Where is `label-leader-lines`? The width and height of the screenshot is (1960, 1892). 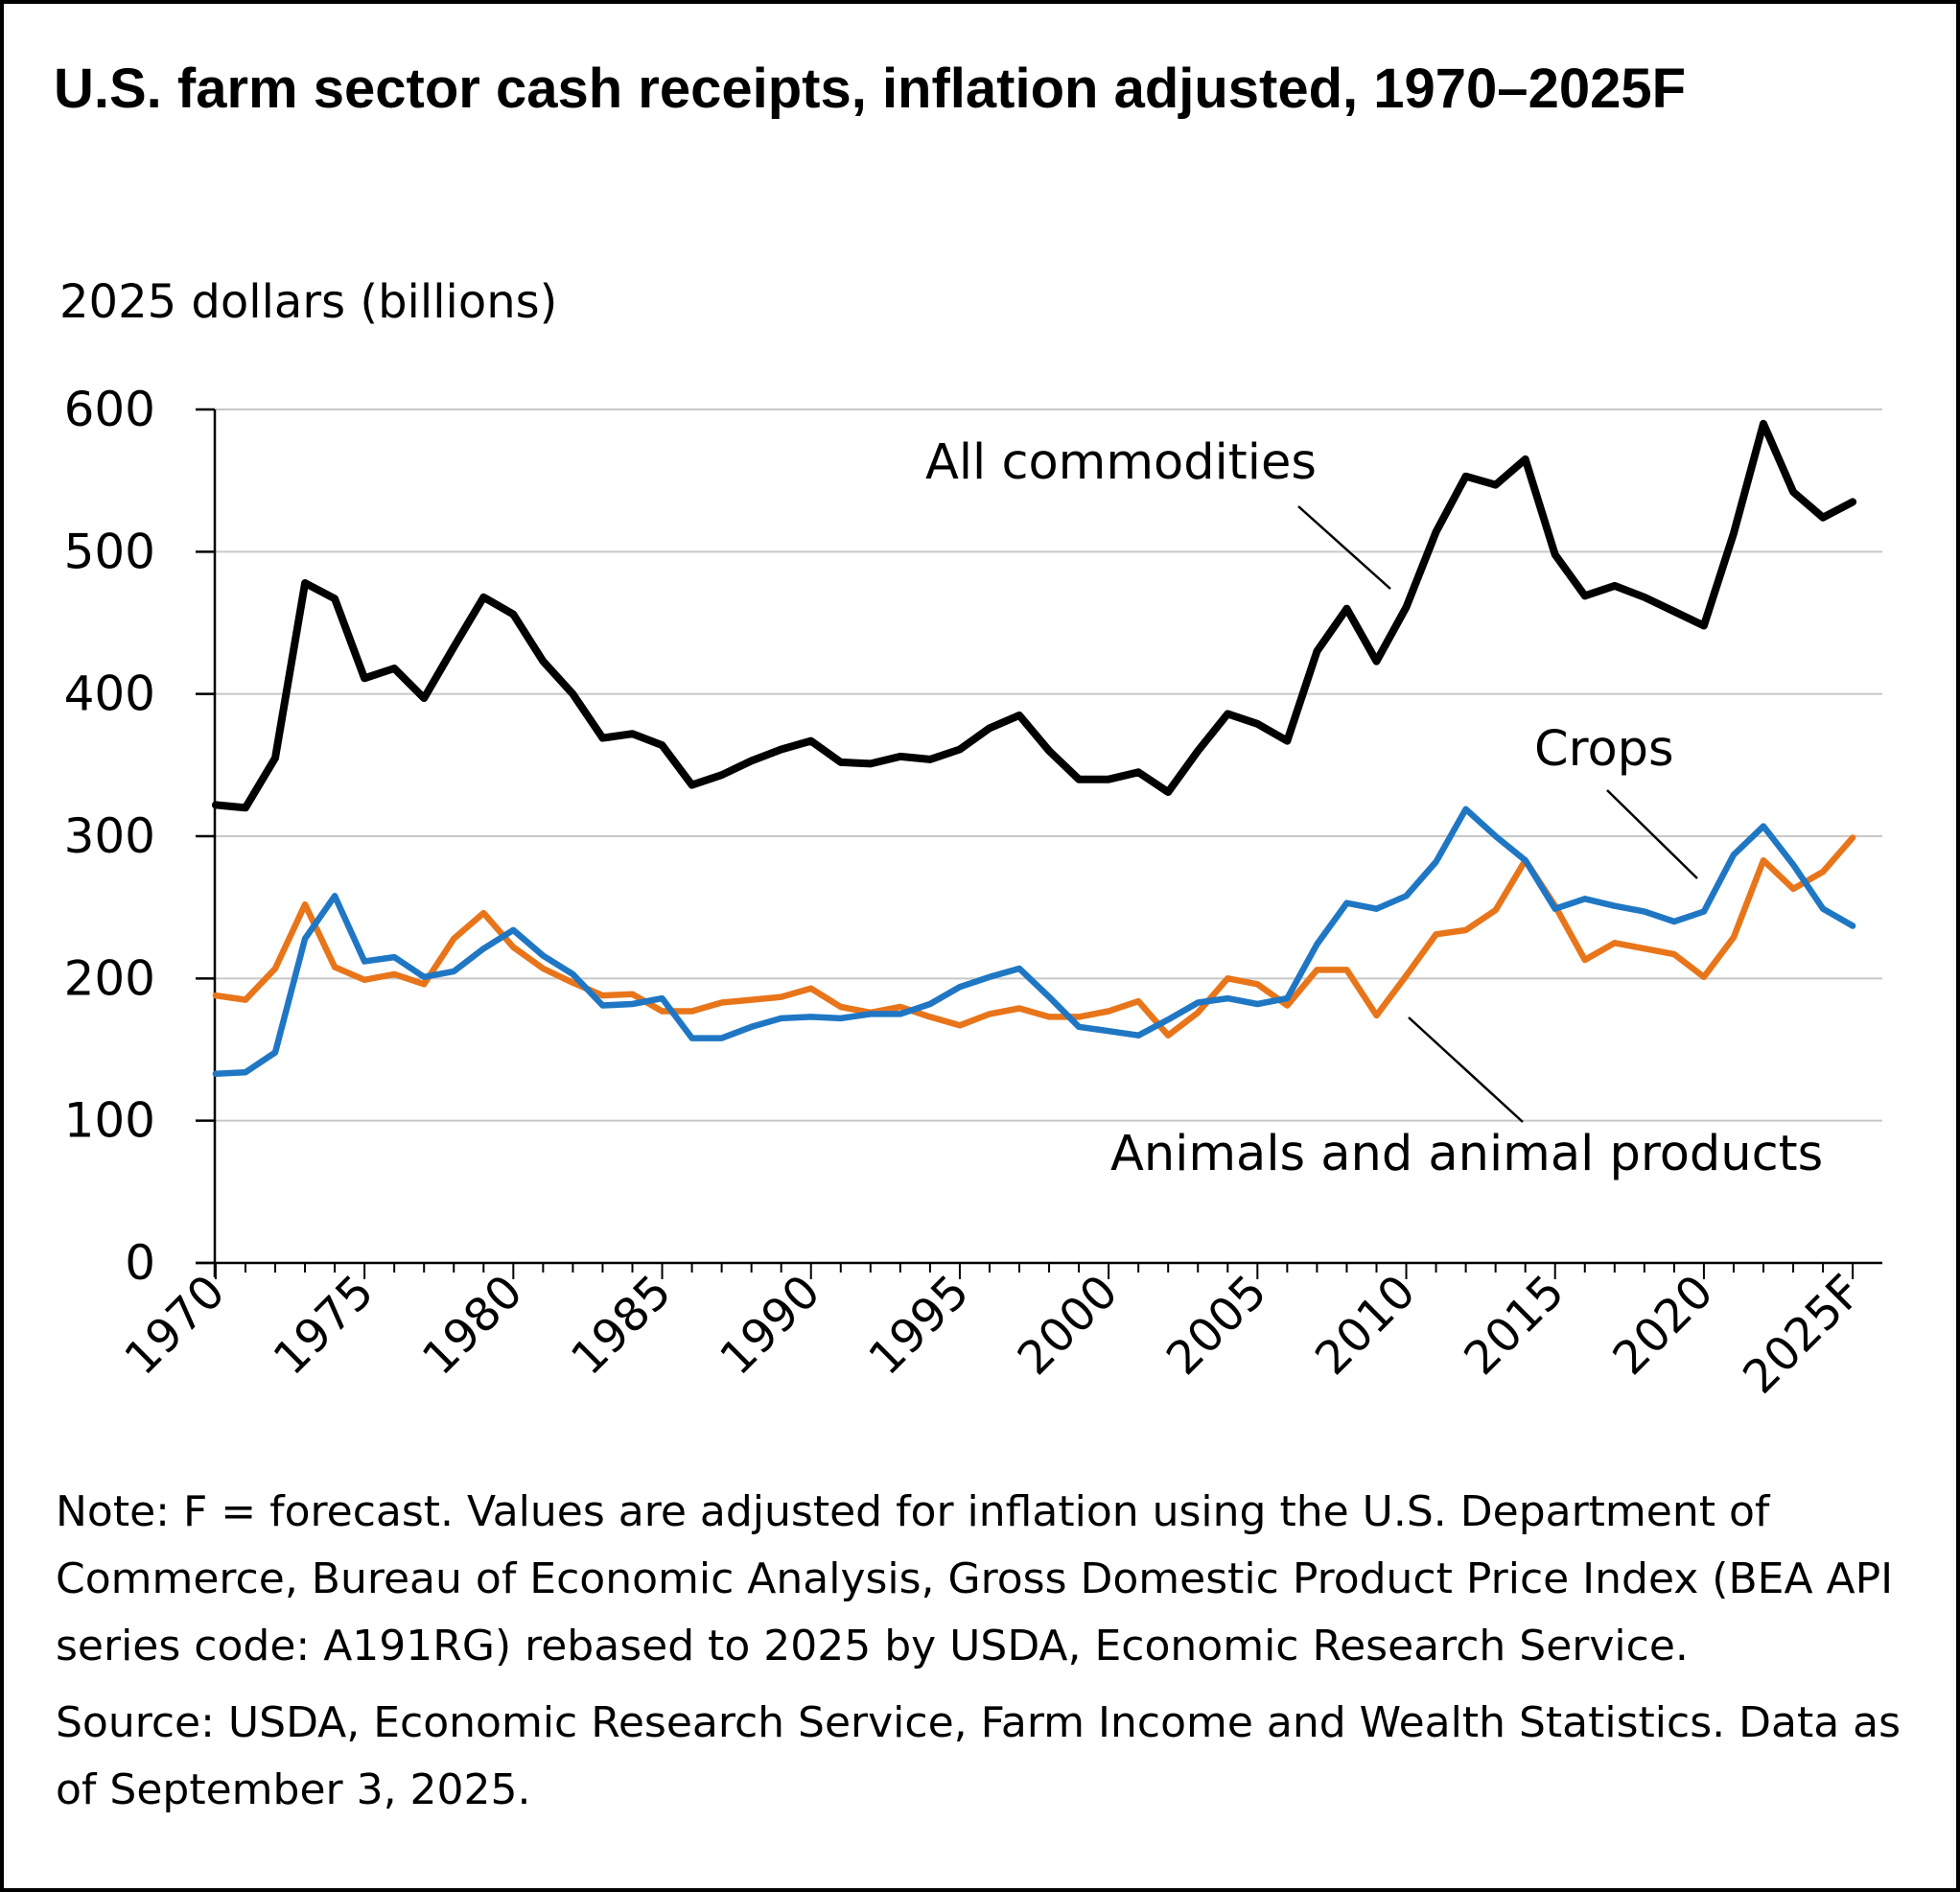
label-leader-lines is located at coordinates (1497, 814).